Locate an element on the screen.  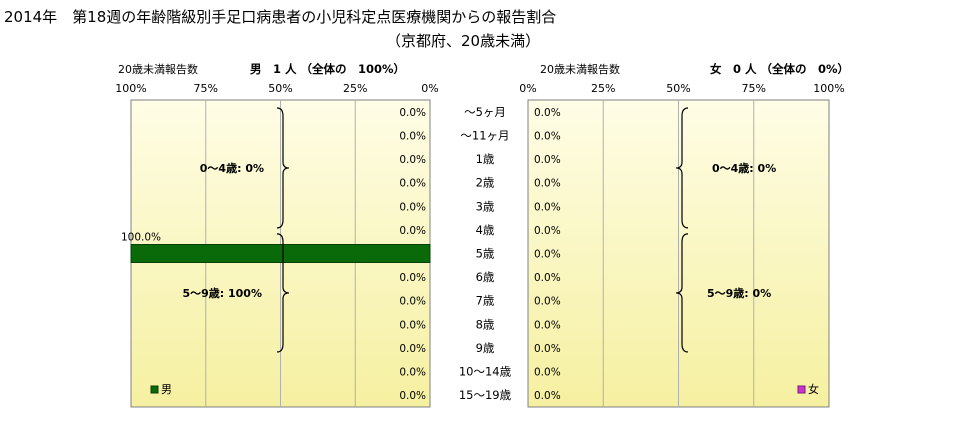
age-label: 3歳 is located at coordinates (485, 206).